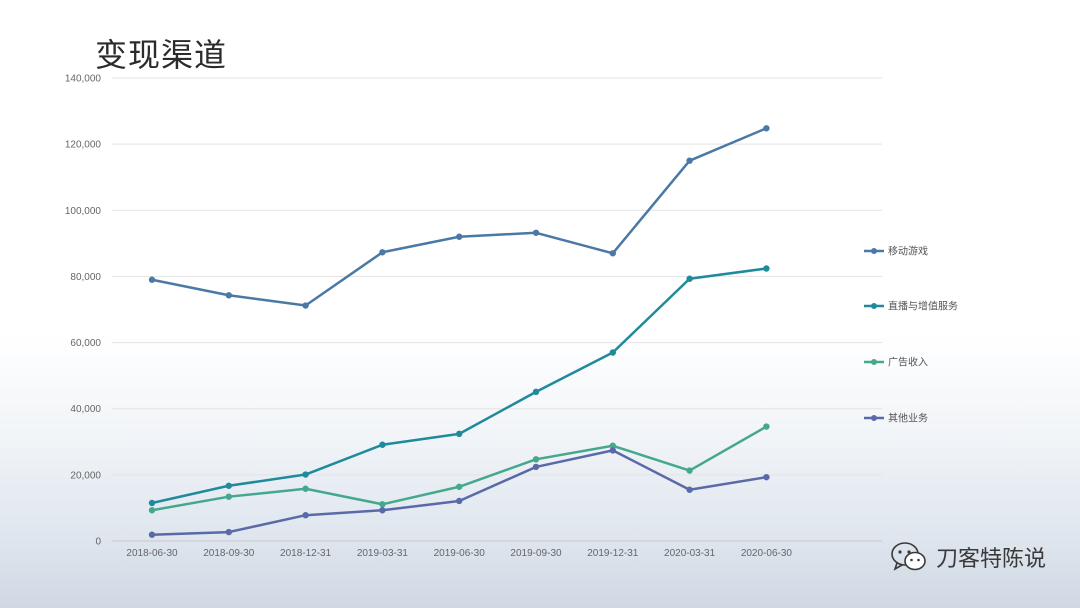 Image resolution: width=1080 pixels, height=608 pixels. I want to click on y-tick-label: 20,000, so click(85, 475).